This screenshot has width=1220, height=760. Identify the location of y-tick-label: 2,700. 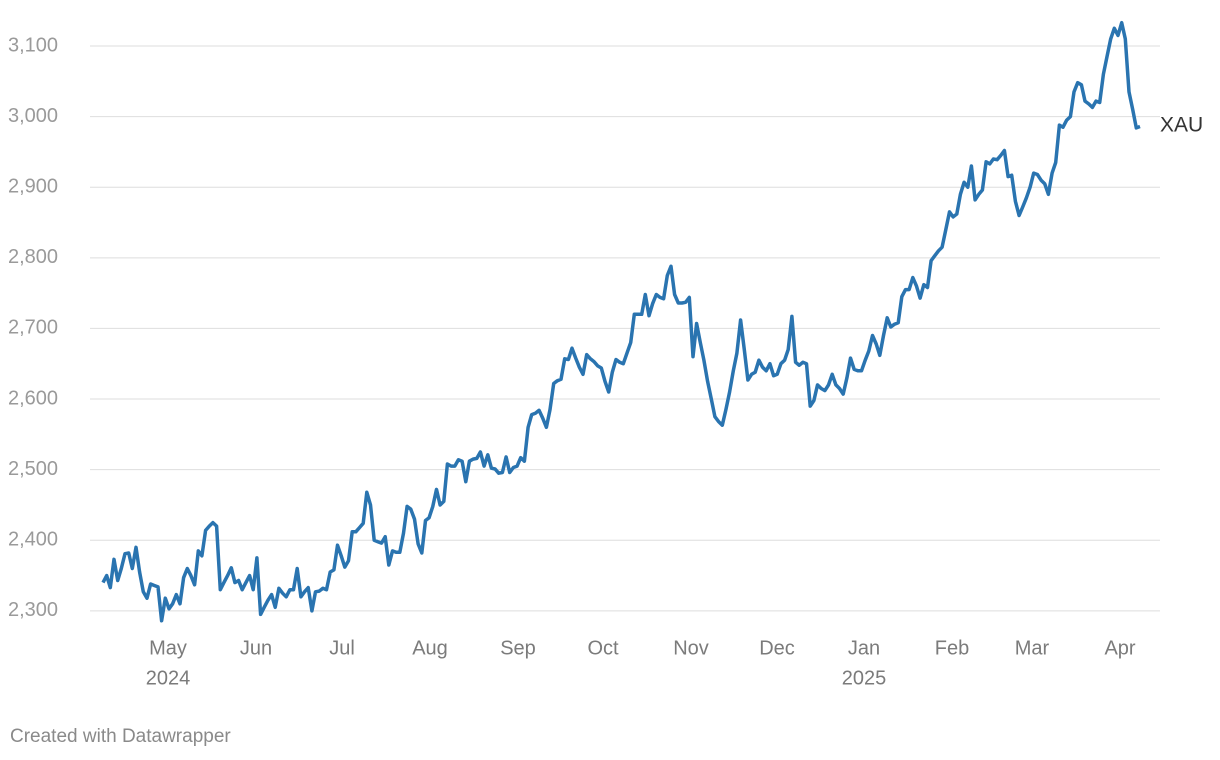
(33, 328).